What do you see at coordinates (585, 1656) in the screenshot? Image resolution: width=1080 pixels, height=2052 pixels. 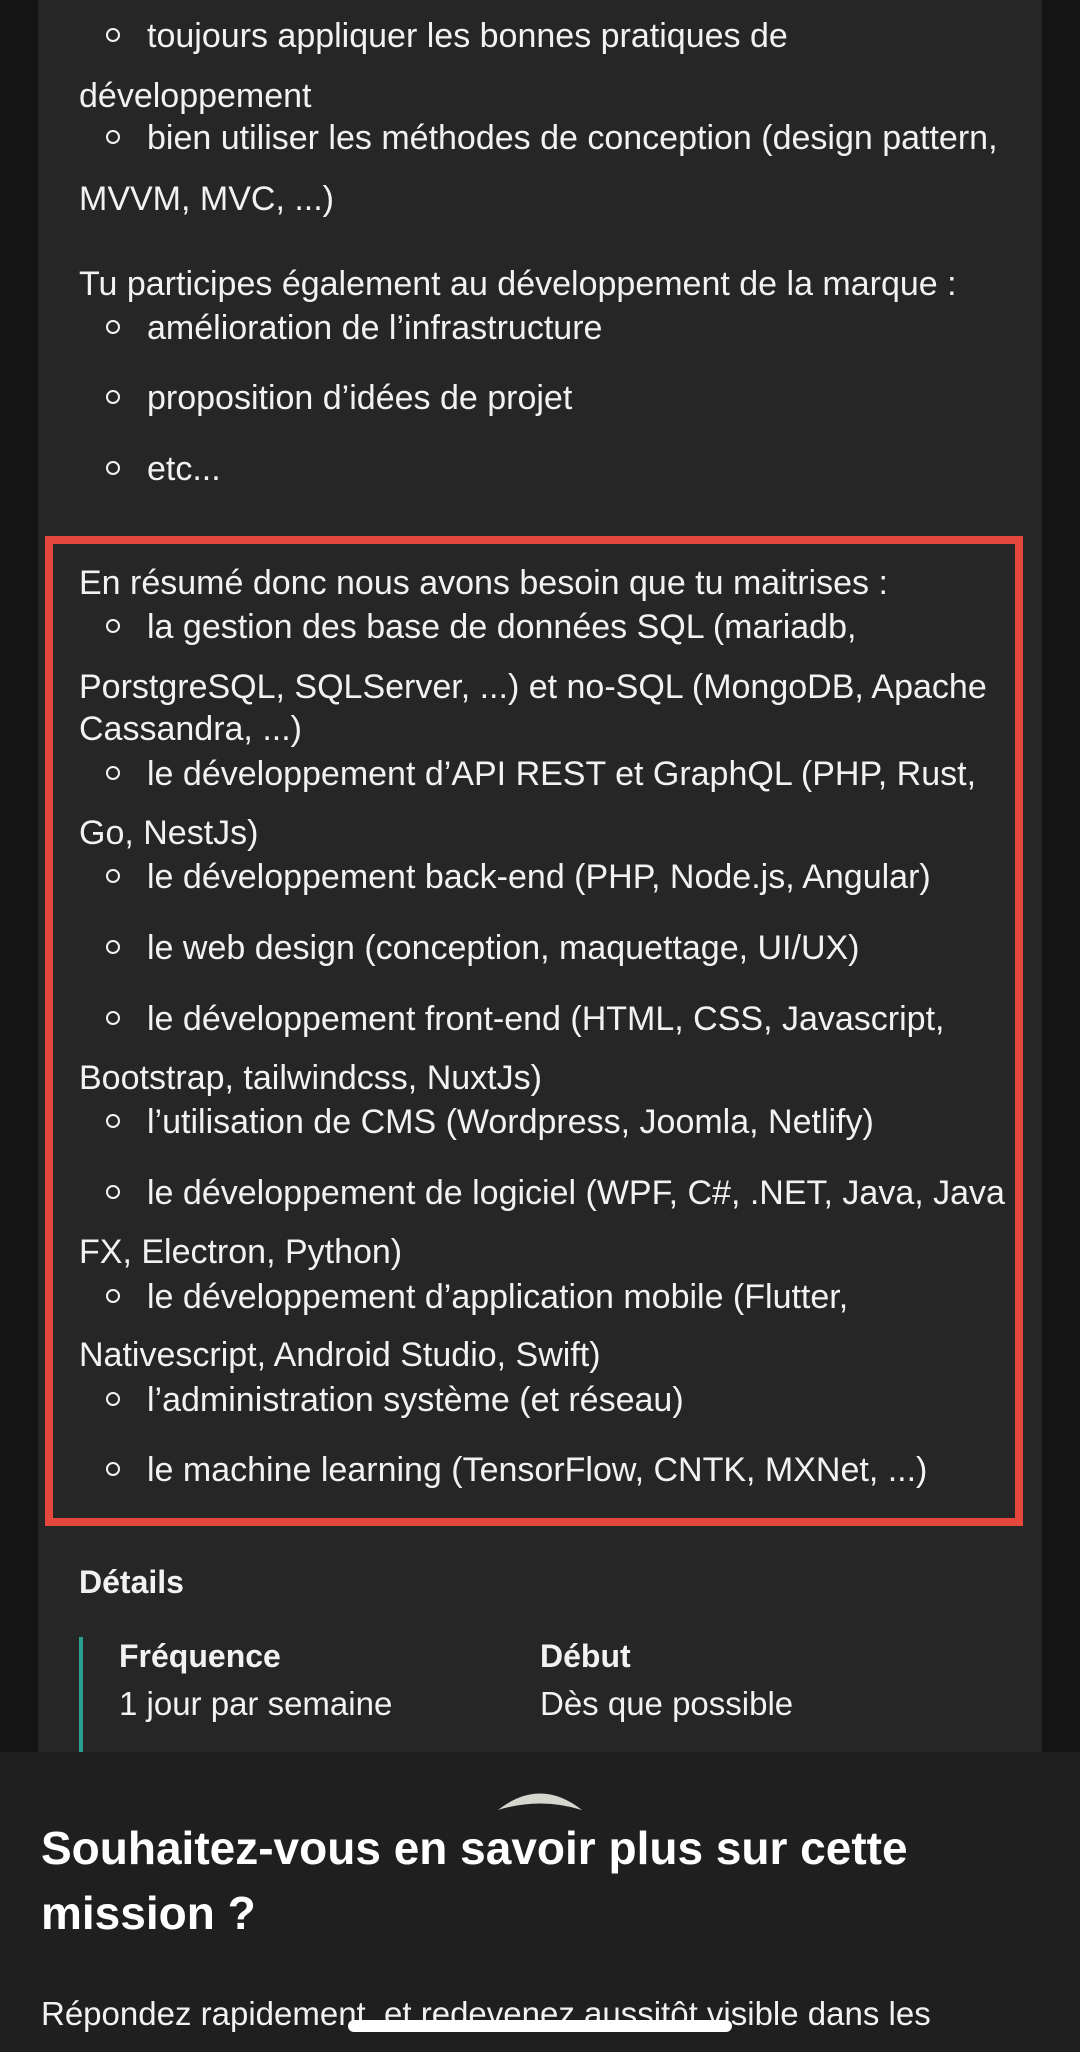 I see `start-label: Début` at bounding box center [585, 1656].